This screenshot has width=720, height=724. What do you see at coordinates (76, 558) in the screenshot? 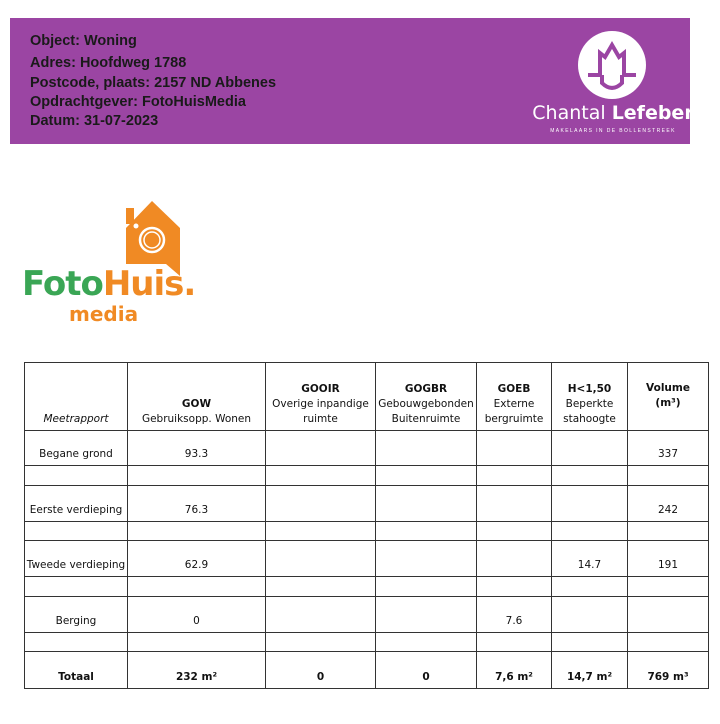
I see `table-cell: Tweede verdieping` at bounding box center [76, 558].